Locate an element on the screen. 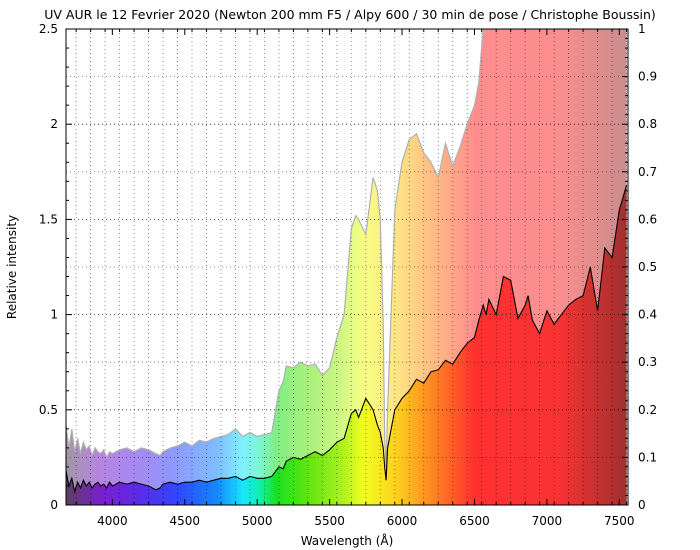 This screenshot has width=700, height=550. x-tick-label: 5000 is located at coordinates (257, 521).